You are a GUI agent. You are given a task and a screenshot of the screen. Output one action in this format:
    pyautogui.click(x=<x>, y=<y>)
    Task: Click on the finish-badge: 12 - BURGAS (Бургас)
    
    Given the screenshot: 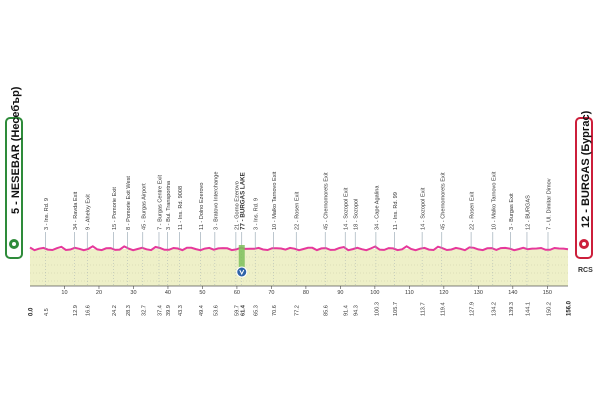 What is the action you would take?
    pyautogui.click(x=584, y=184)
    